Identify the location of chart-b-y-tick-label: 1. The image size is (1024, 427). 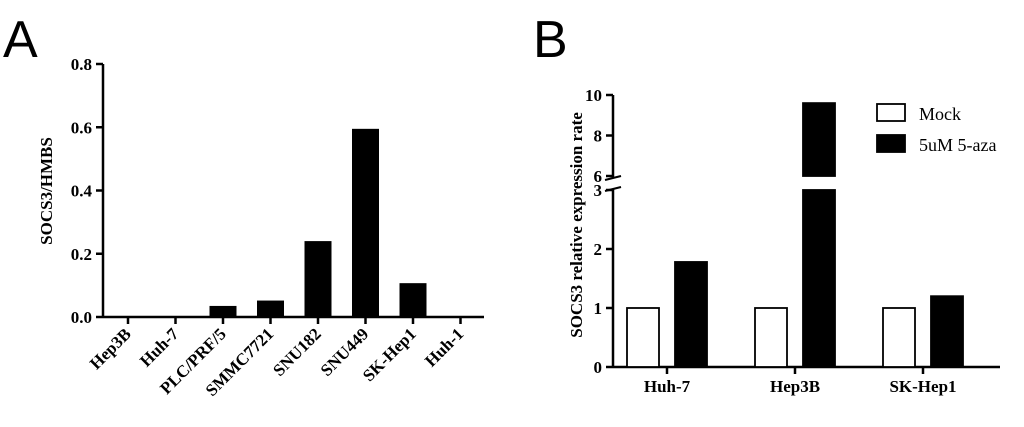
(598, 308).